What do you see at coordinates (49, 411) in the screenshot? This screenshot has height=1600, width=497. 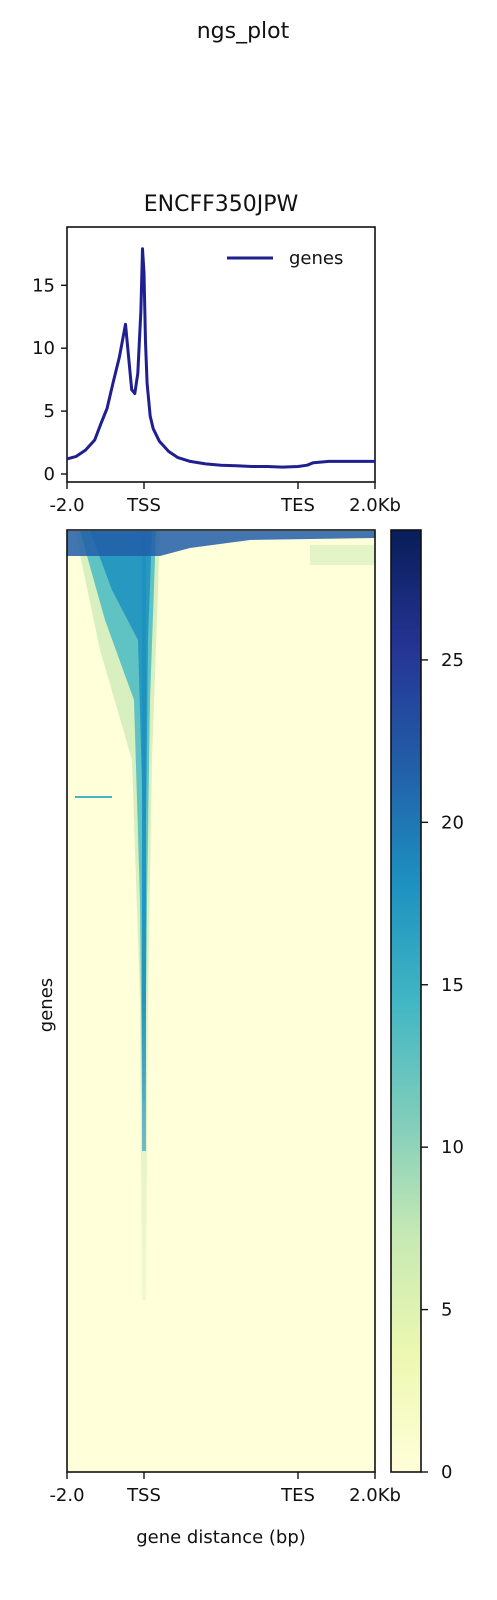 I see `profile-ytick-label: 5` at bounding box center [49, 411].